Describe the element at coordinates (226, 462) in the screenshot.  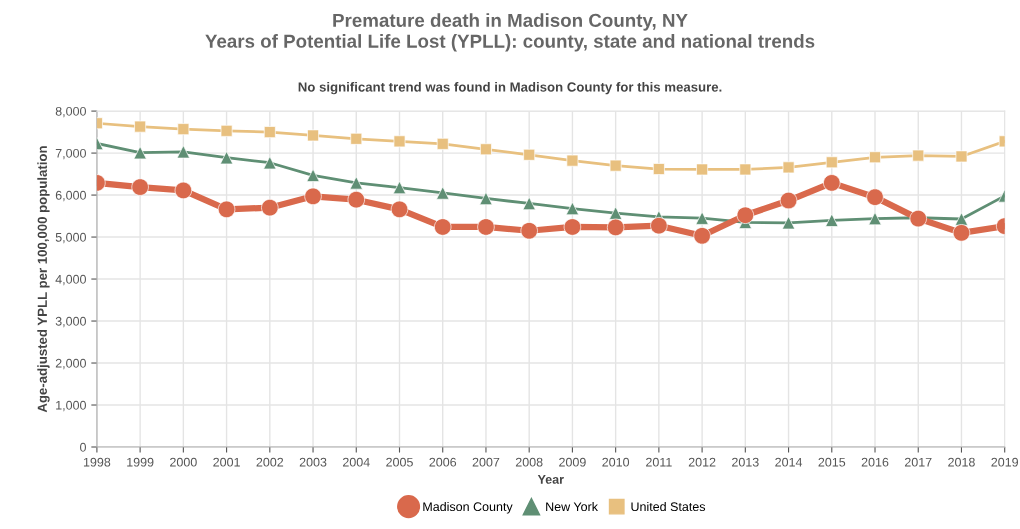
I see `x-tick-label: 2001` at that location.